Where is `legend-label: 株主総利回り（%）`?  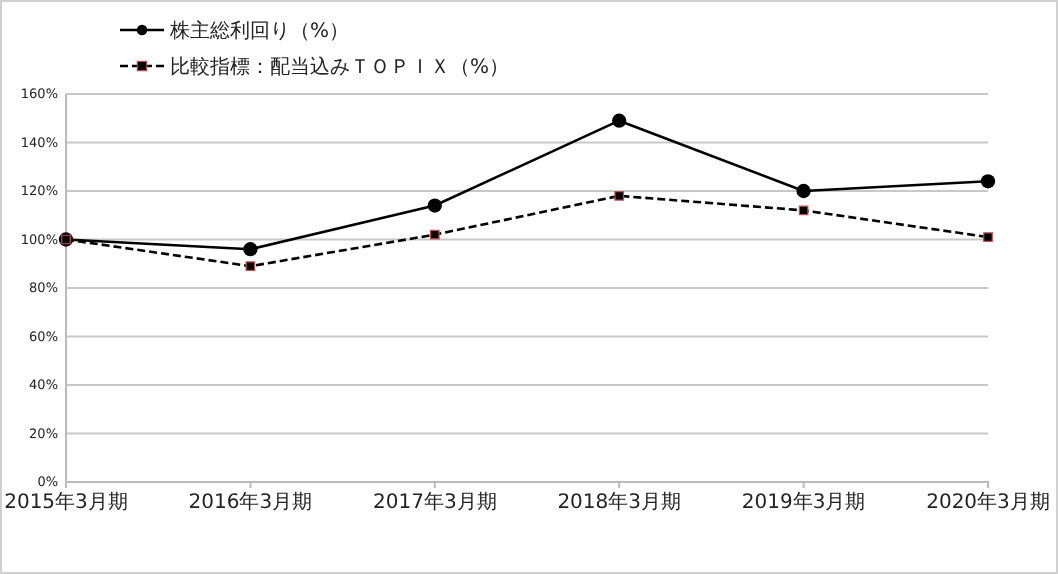 legend-label: 株主総利回り（%） is located at coordinates (259, 31).